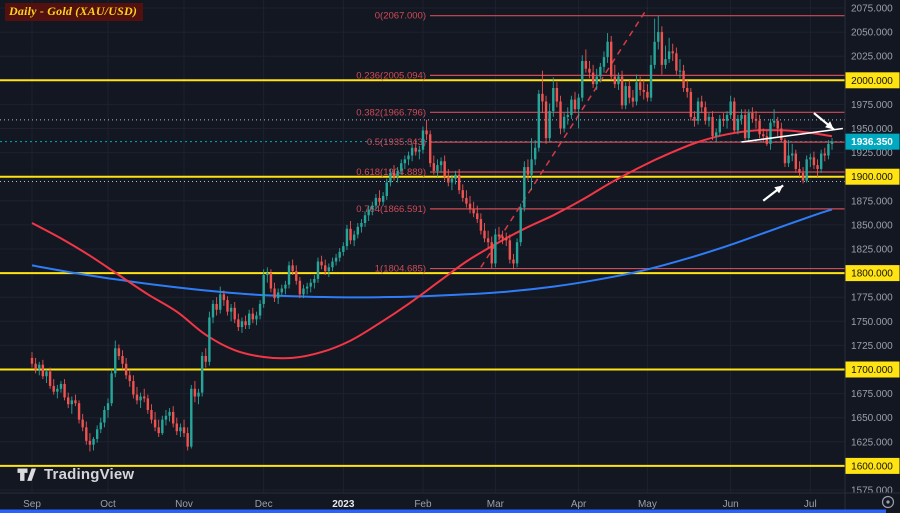 This screenshot has height=513, width=900. What do you see at coordinates (32, 504) in the screenshot?
I see `time-tick-label: Sep` at bounding box center [32, 504].